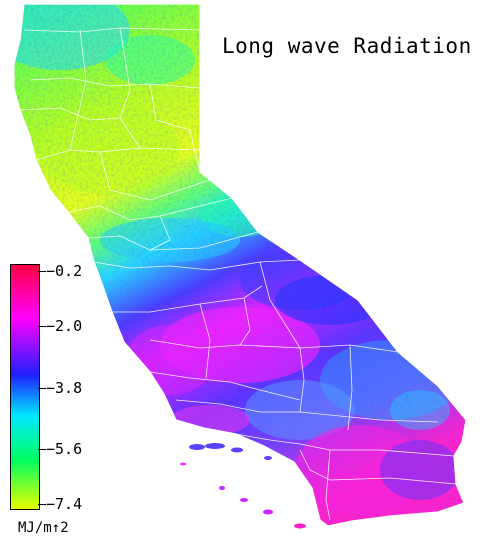 The width and height of the screenshot is (500, 550). Describe the element at coordinates (64, 271) in the screenshot. I see `colorbar-label: −0.2` at that location.